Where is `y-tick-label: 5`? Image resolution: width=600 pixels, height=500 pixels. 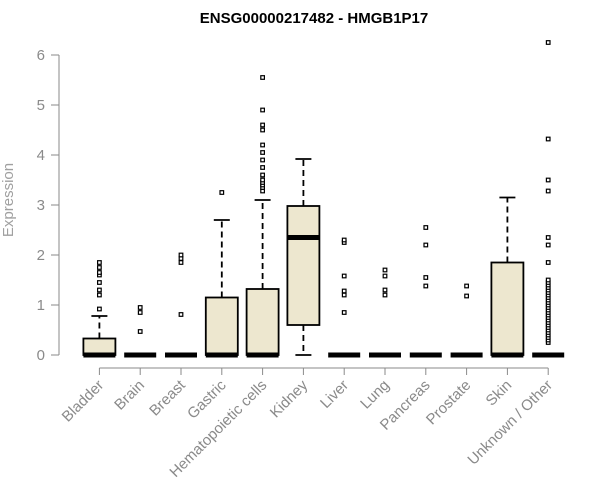 y-tick-label: 5 is located at coordinates (41, 105).